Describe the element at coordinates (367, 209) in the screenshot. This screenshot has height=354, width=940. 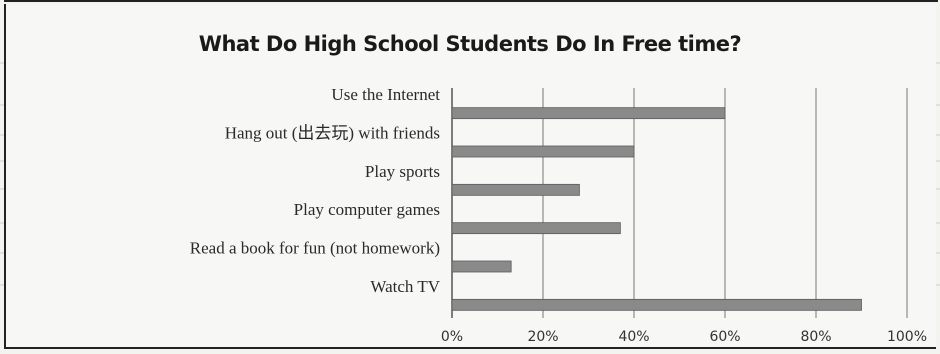
I see `category-label: Play computer games` at that location.